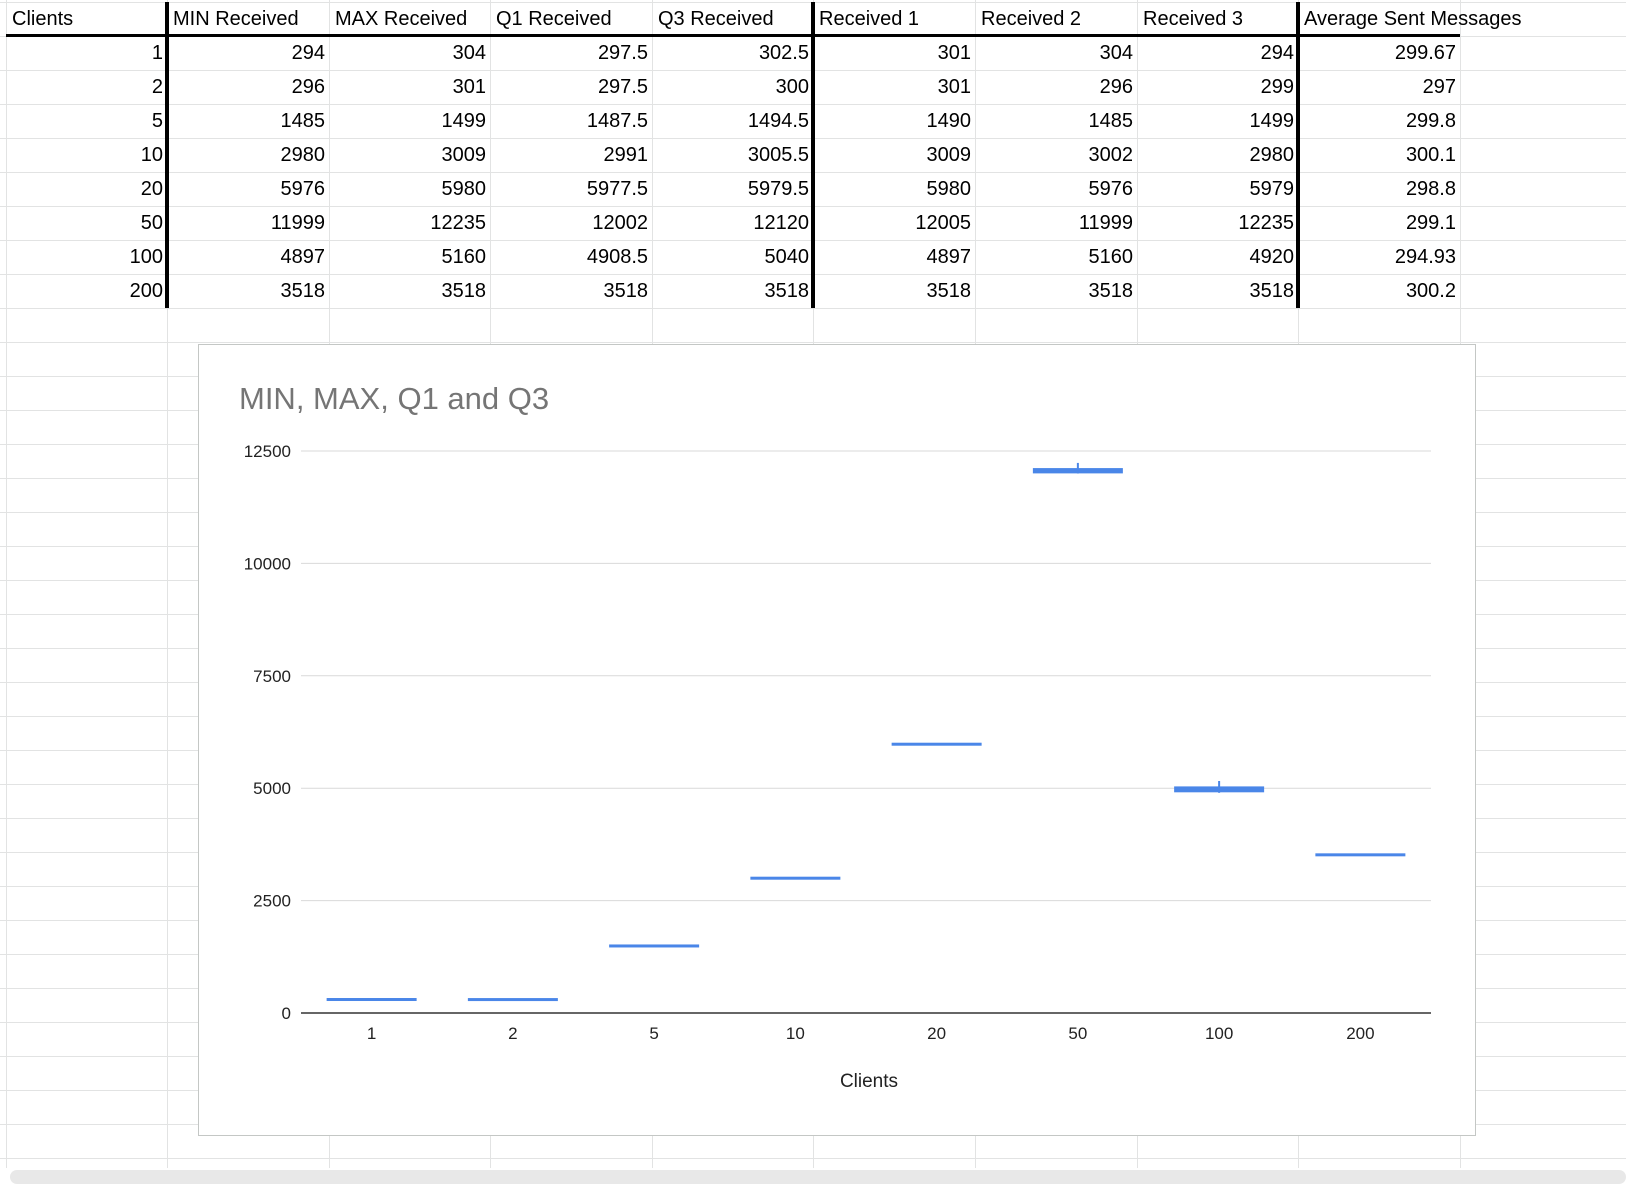 Image resolution: width=1626 pixels, height=1184 pixels. I want to click on table-cell: 2991, so click(626, 155).